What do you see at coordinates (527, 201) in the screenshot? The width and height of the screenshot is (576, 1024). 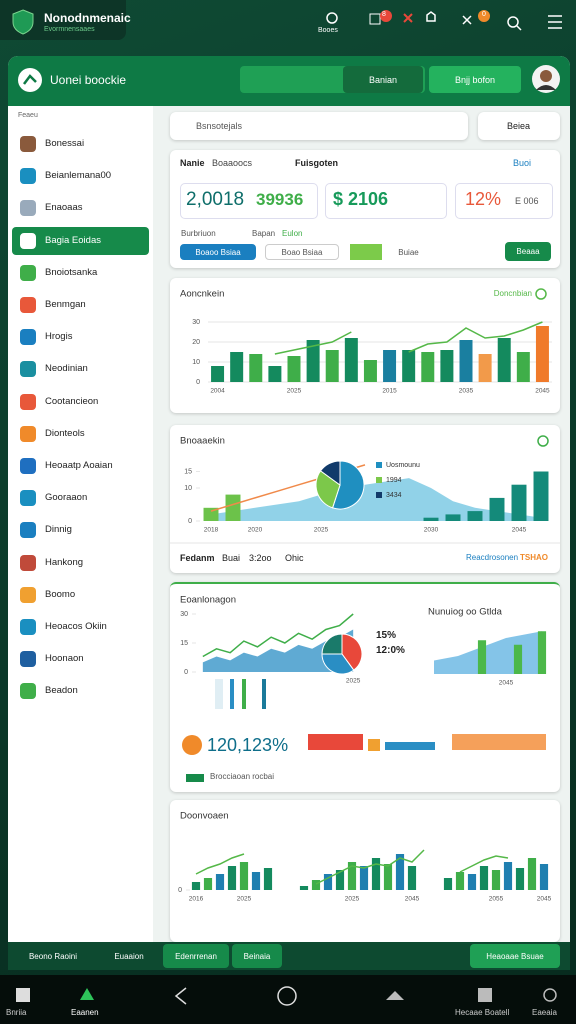 I see `stat: E 006` at bounding box center [527, 201].